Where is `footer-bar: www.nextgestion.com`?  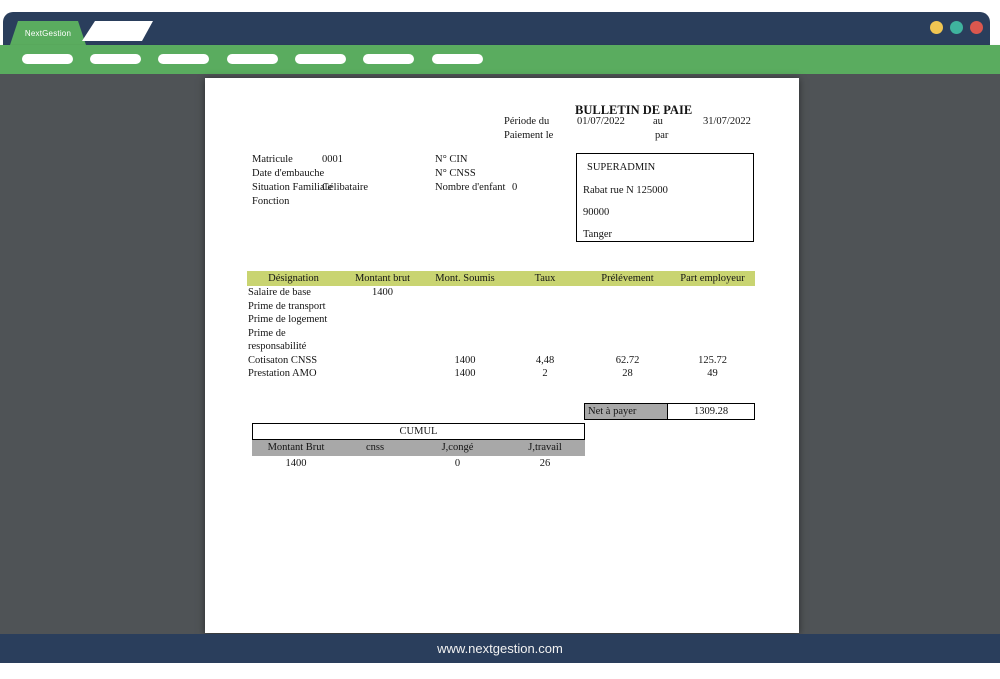 footer-bar: www.nextgestion.com is located at coordinates (500, 648).